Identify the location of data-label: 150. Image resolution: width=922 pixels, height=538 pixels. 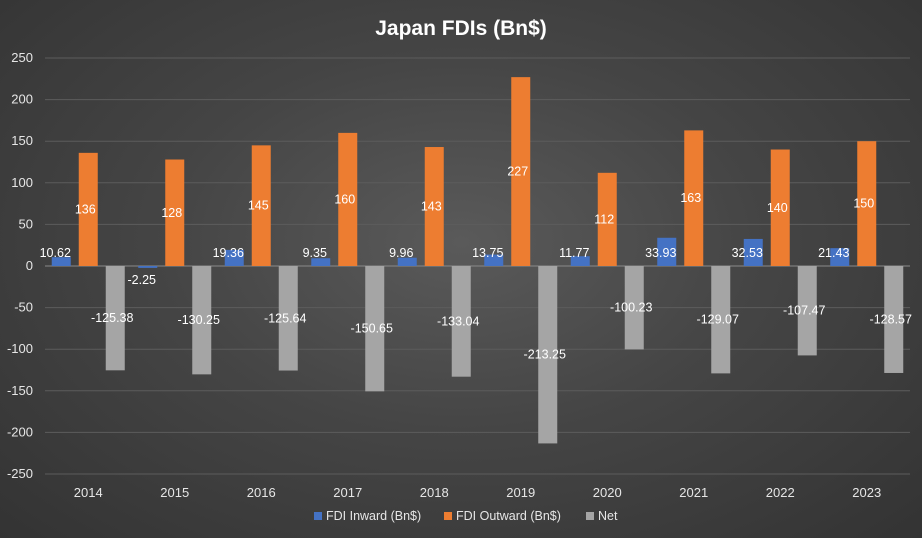
(863, 204).